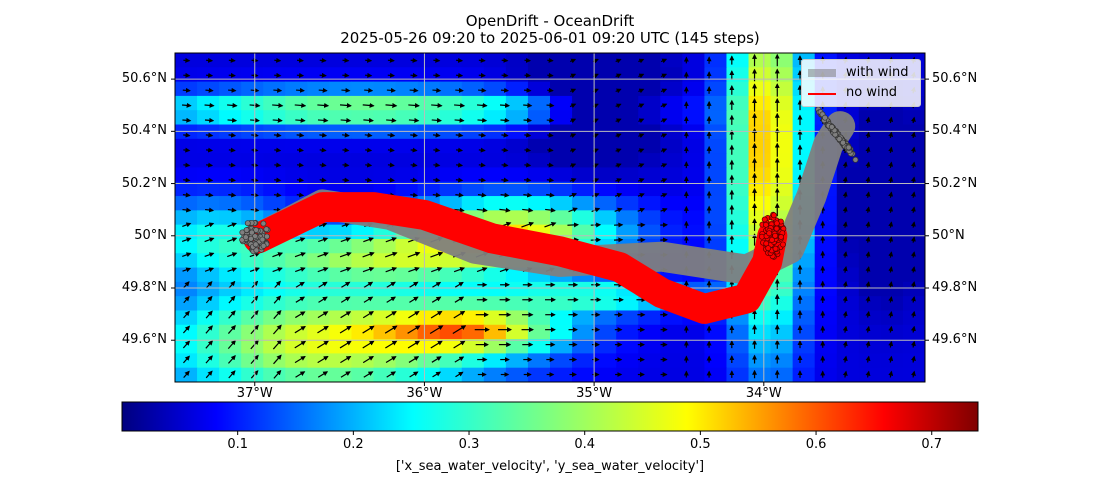 Image resolution: width=1100 pixels, height=483 pixels. What do you see at coordinates (251, 238) in the screenshot?
I see `start-particle` at bounding box center [251, 238].